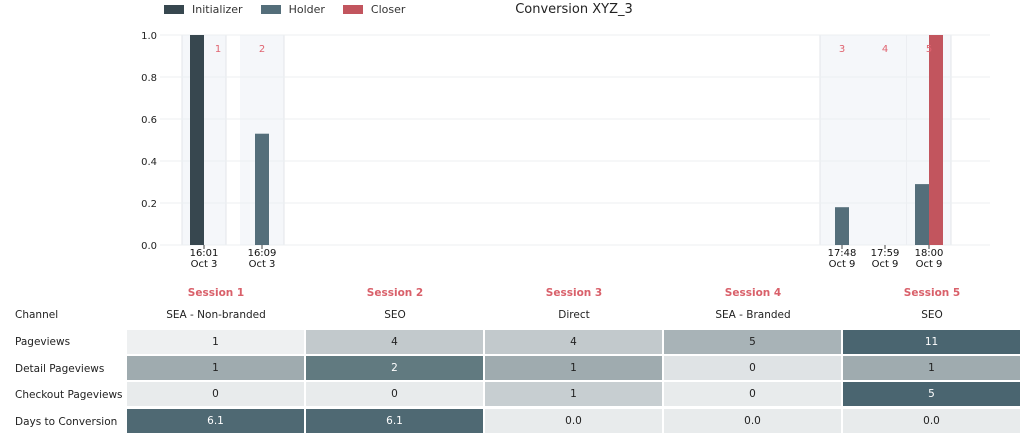 This screenshot has height=437, width=1024. What do you see at coordinates (217, 9) in the screenshot?
I see `legend-label-initializer: Initializer` at bounding box center [217, 9].